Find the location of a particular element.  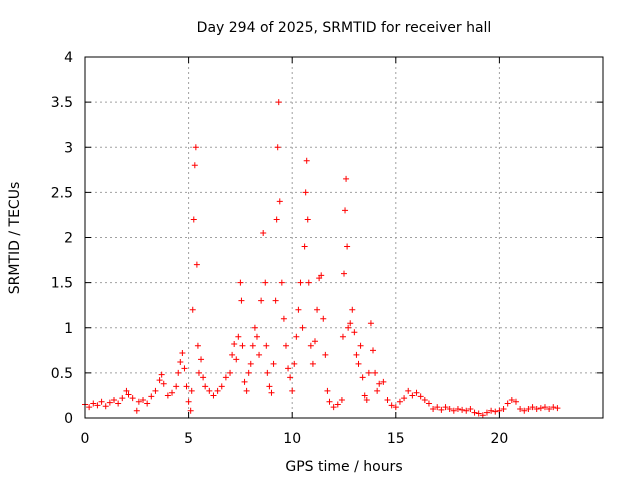

y-tick-label: 4 is located at coordinates (68, 58).